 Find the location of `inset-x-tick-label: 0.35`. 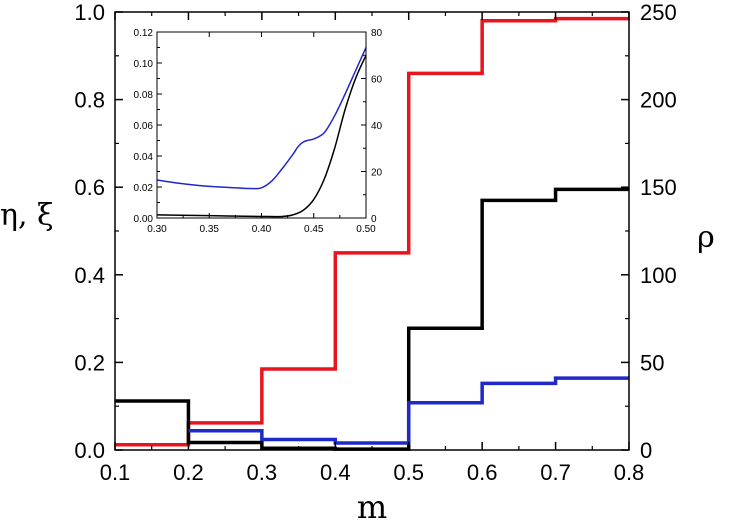

inset-x-tick-label: 0.35 is located at coordinates (210, 229).